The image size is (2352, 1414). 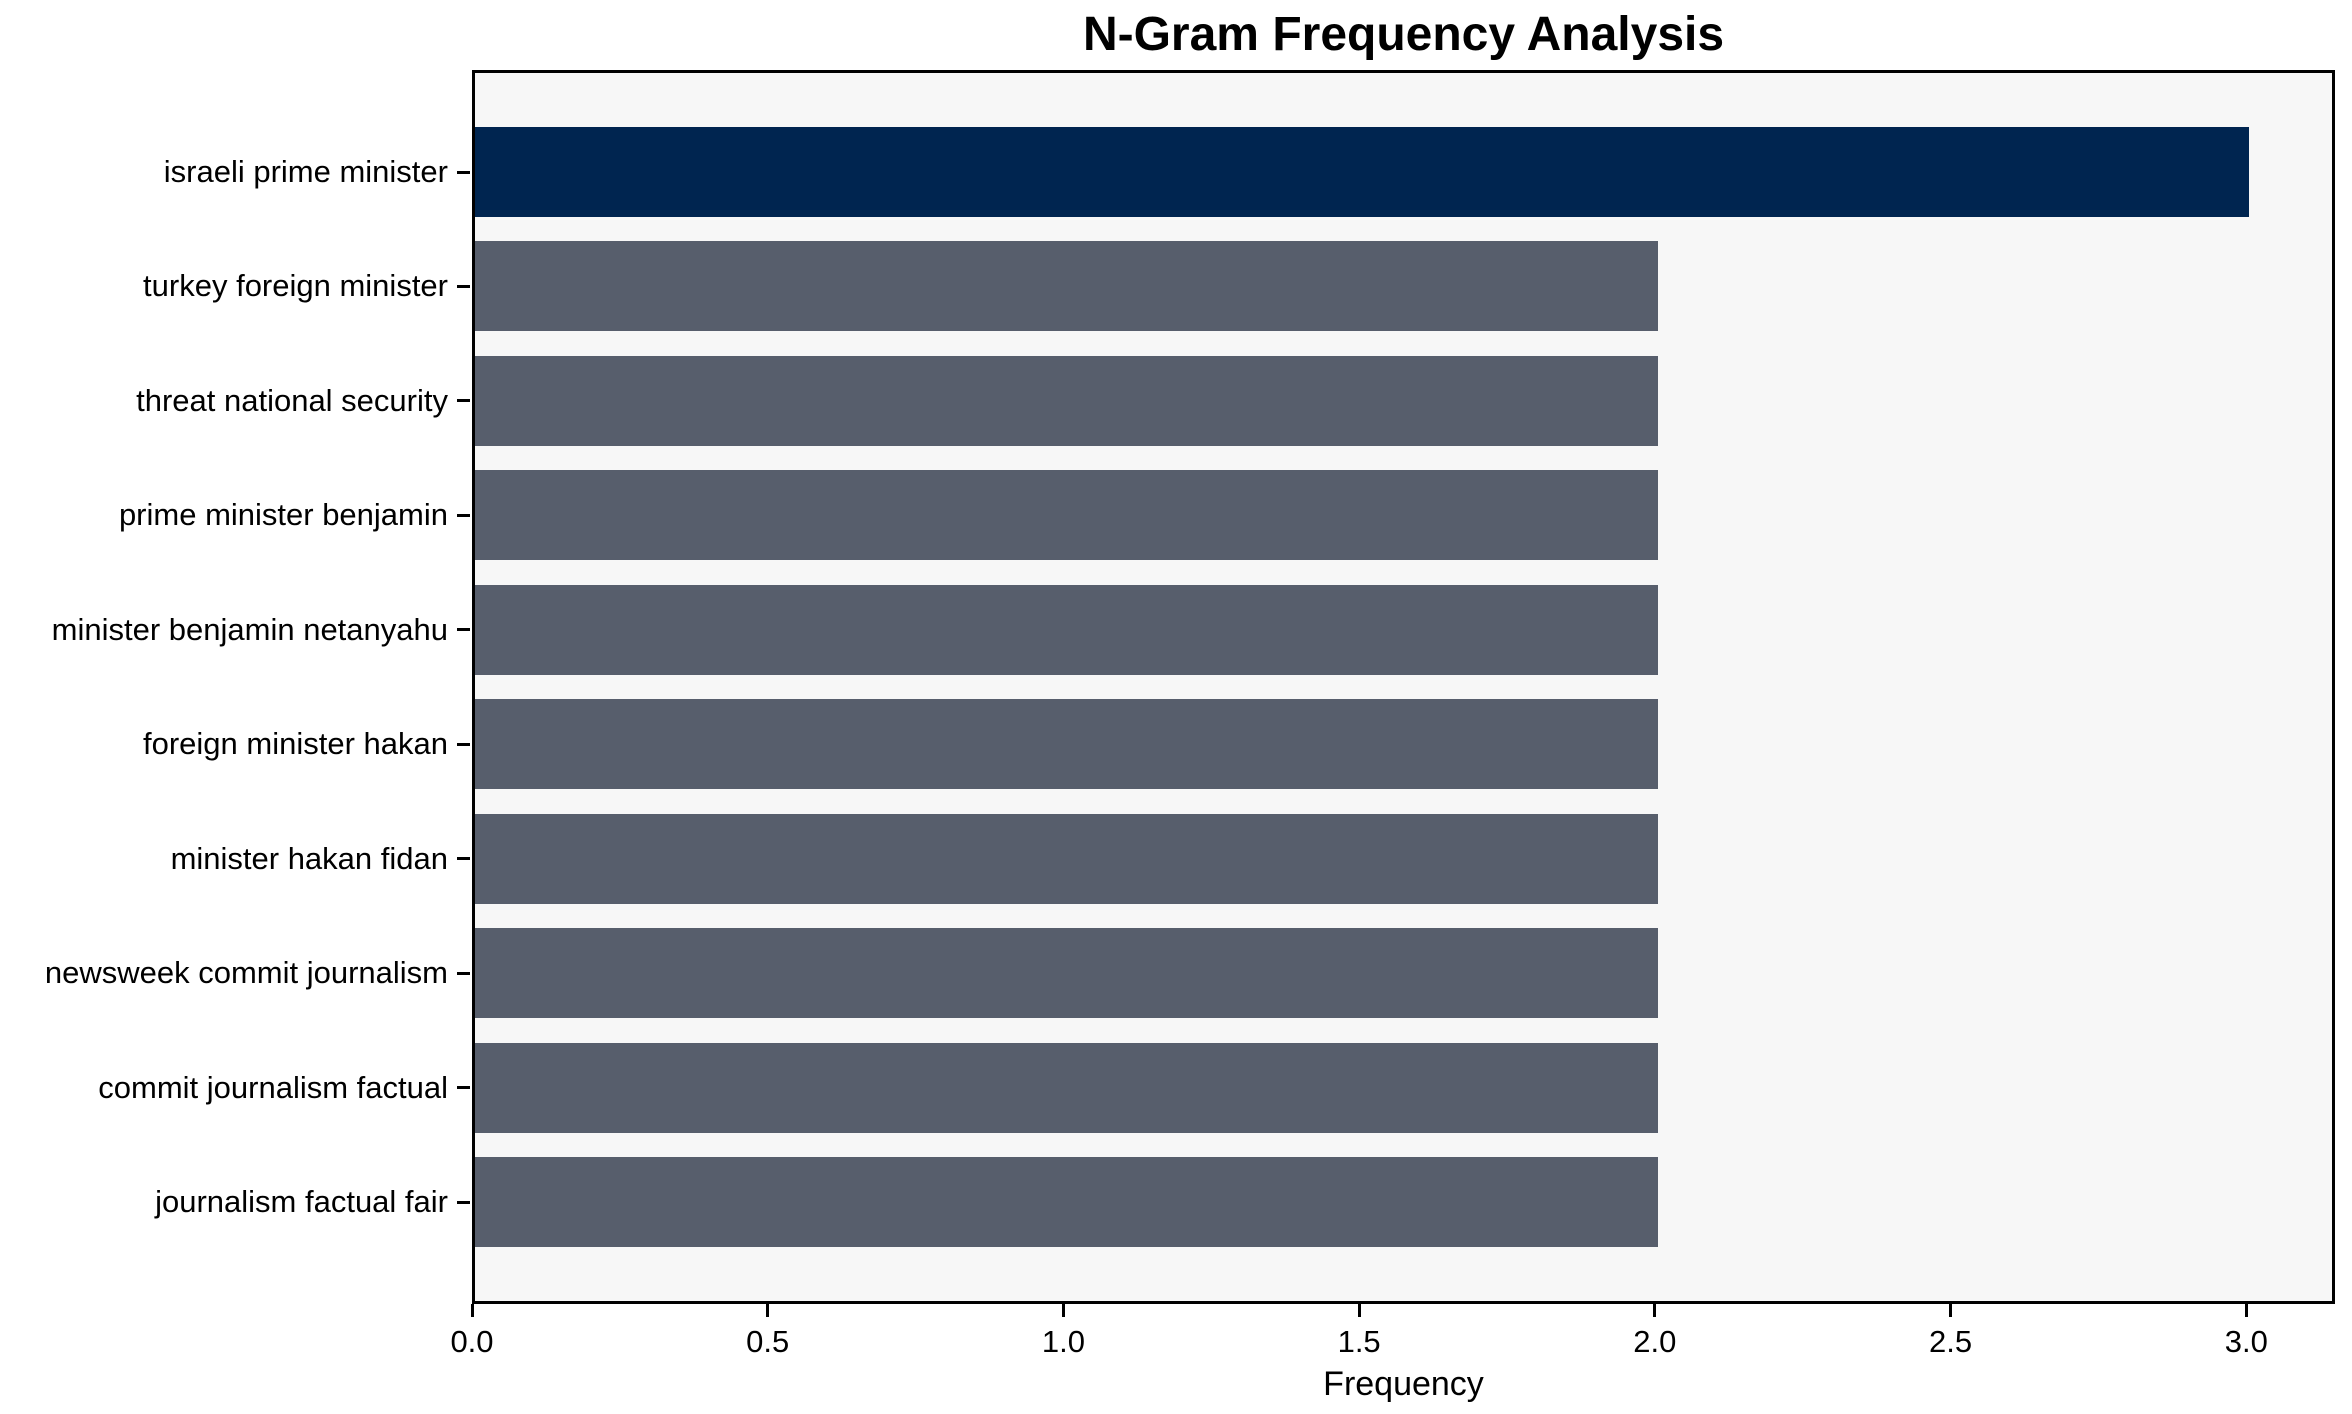 I want to click on chart-title: N-Gram Frequency Analysis, so click(x=1403, y=34).